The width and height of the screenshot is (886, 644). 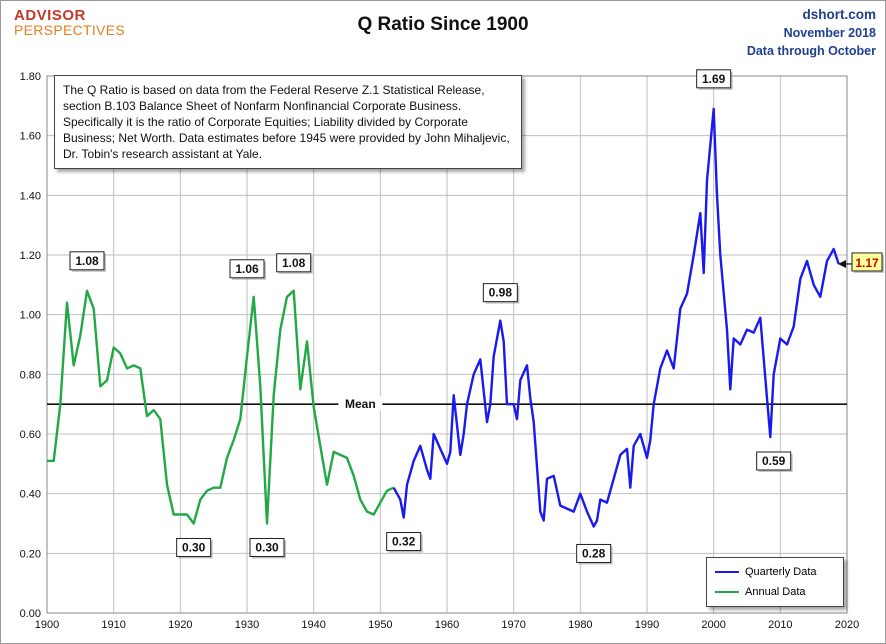 I want to click on x-tick-label-2000: 2000, so click(x=713, y=625).